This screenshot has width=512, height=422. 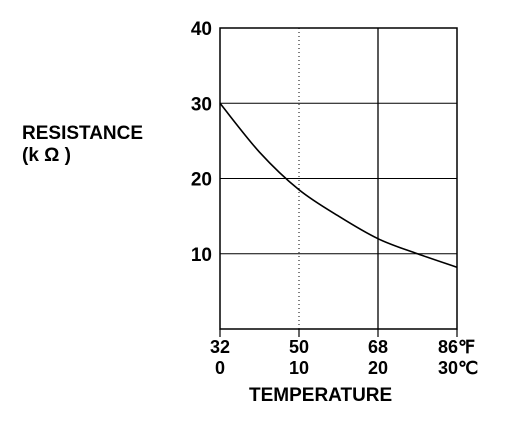 What do you see at coordinates (458, 368) in the screenshot?
I see `x-tick-label-c-3: 30℃` at bounding box center [458, 368].